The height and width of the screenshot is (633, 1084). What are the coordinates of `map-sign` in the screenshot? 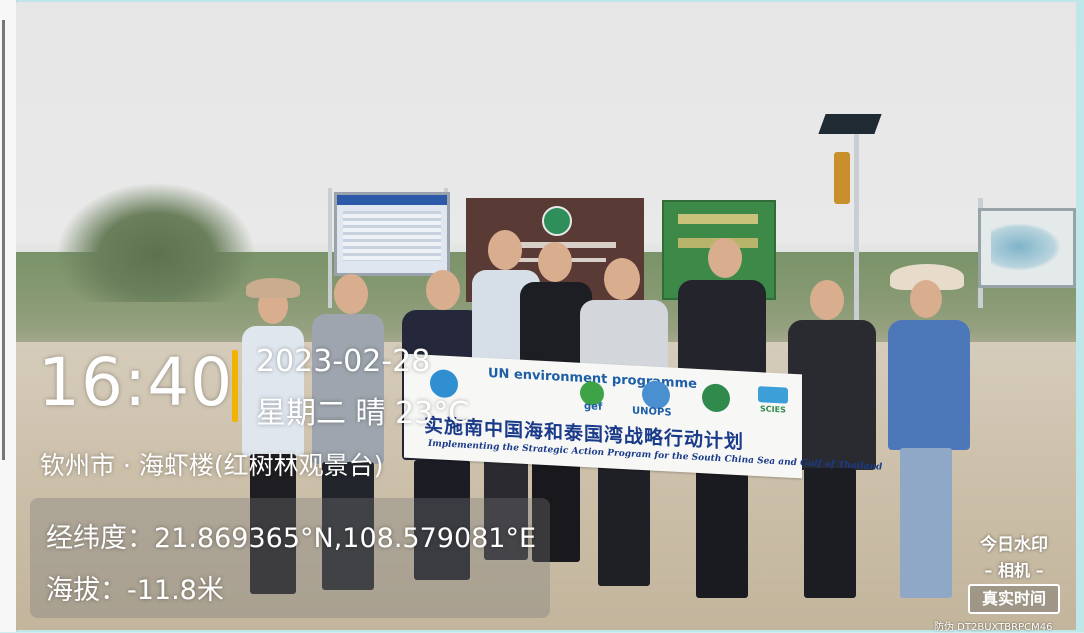 It's located at (1027, 248).